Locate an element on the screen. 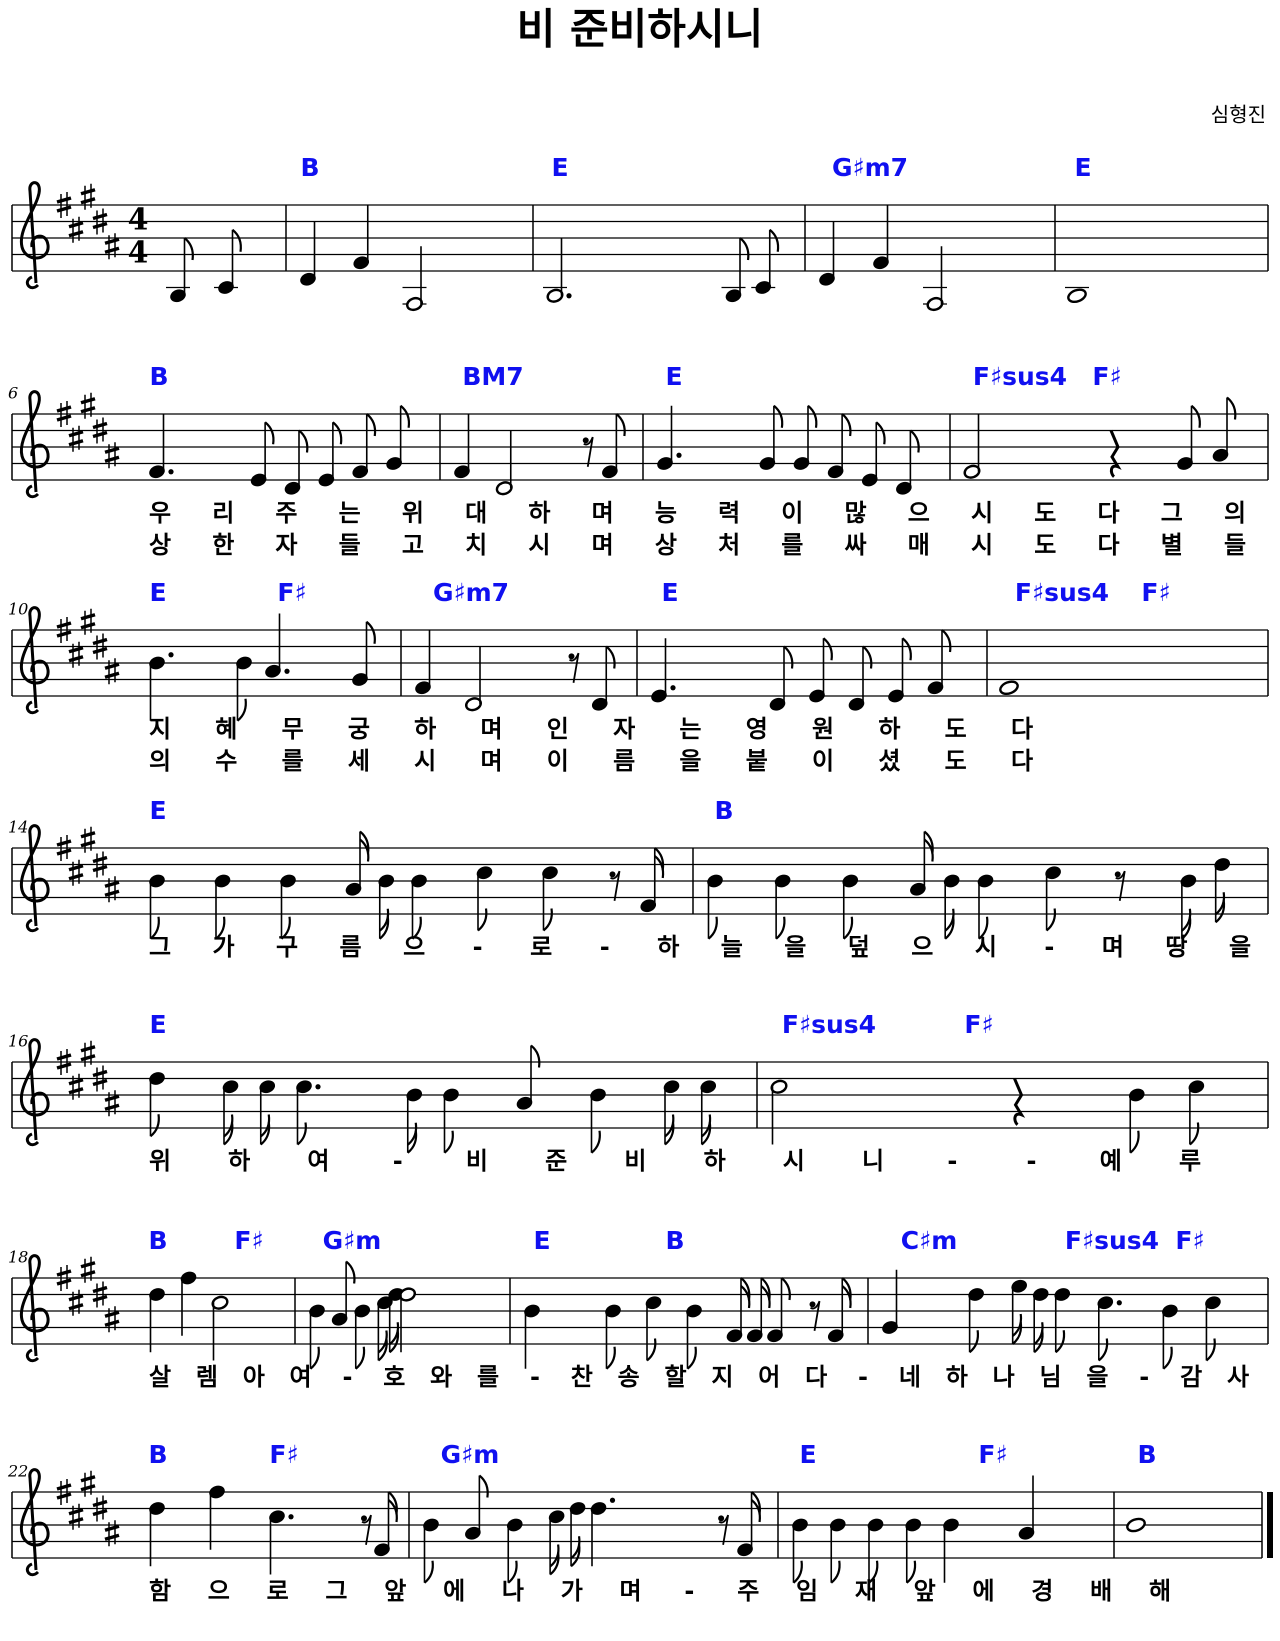  lyric-syllable: - is located at coordinates (478, 947).